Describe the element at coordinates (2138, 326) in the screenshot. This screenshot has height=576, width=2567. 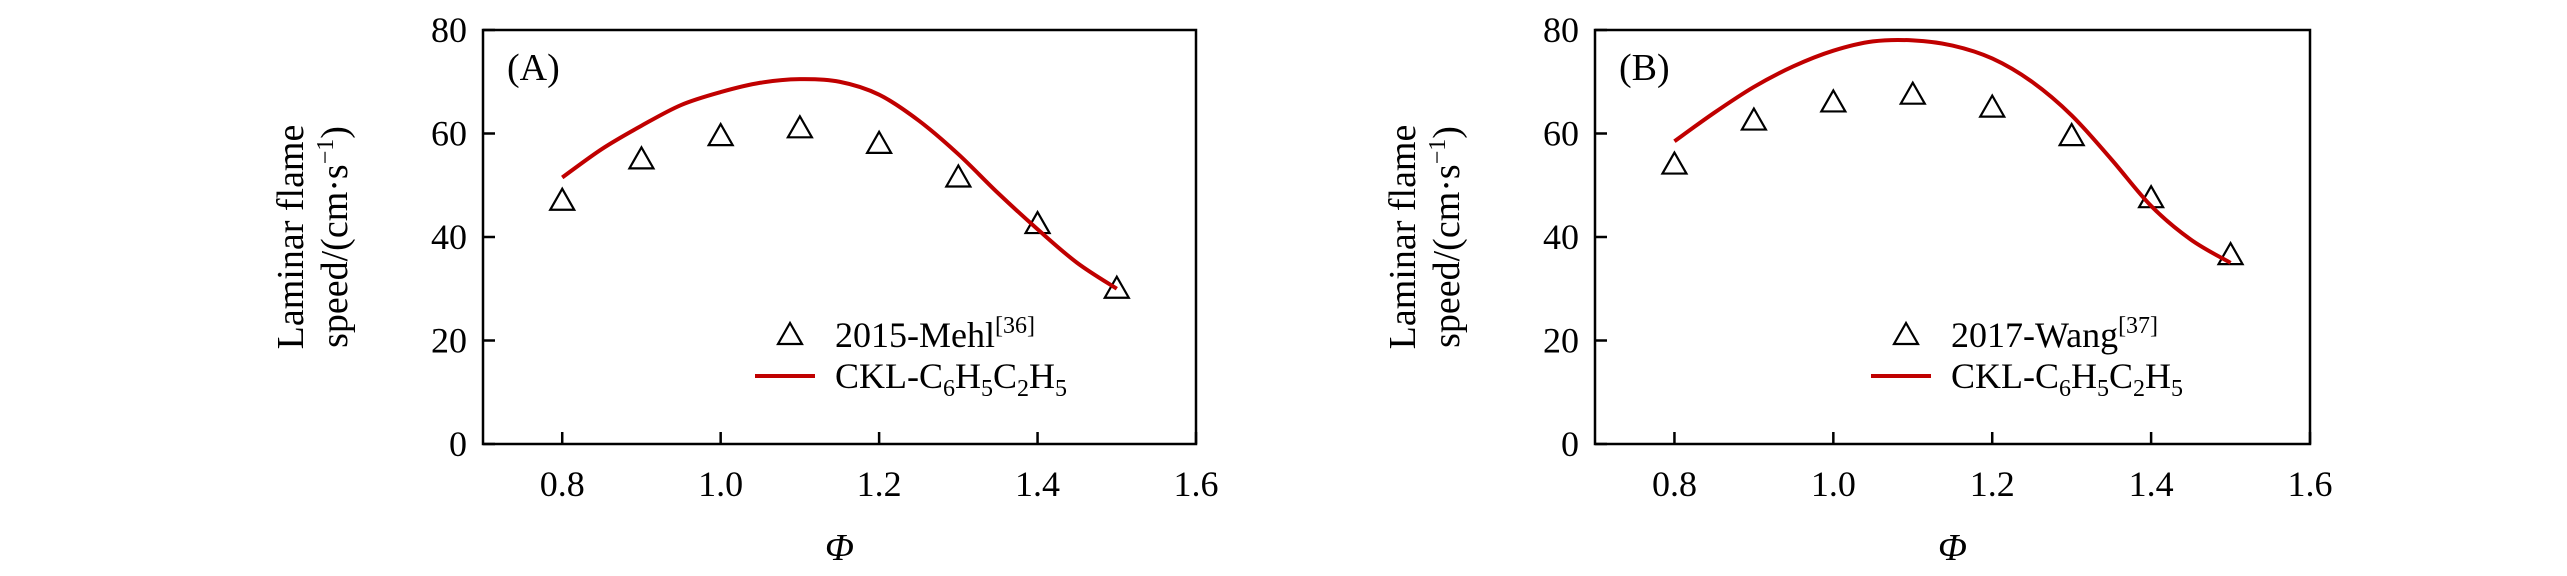
I see `legend-entry-reference: [37]` at that location.